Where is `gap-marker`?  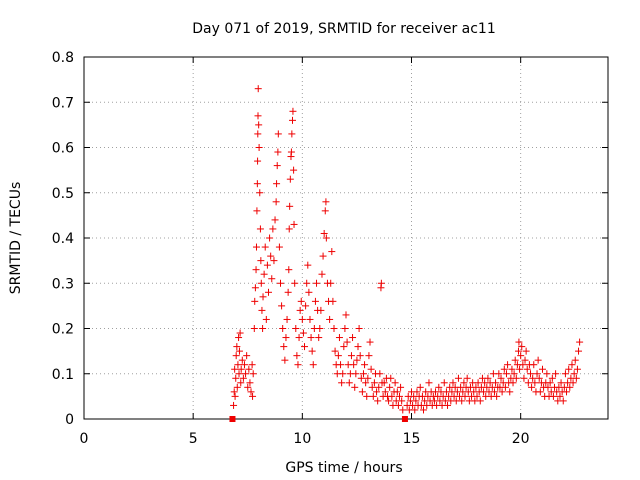 gap-marker is located at coordinates (404, 419).